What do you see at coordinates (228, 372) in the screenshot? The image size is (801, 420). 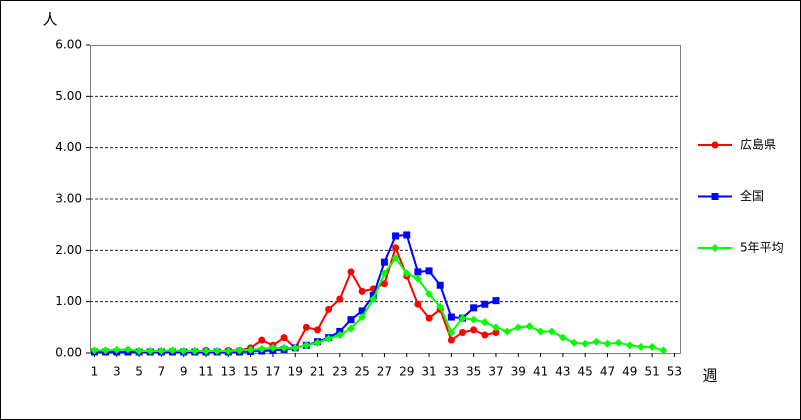 I see `x-tick-label: 13` at bounding box center [228, 372].